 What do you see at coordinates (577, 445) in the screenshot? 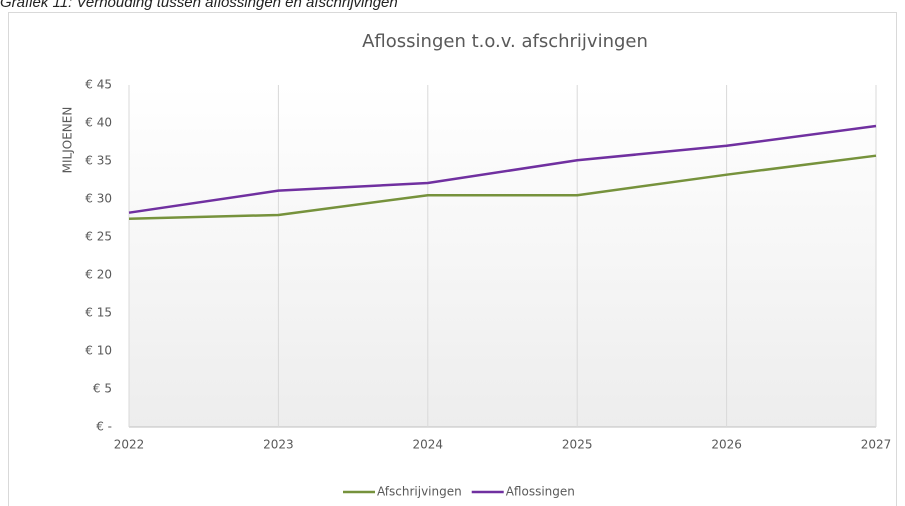
I see `x-tick-label: 2025` at bounding box center [577, 445].